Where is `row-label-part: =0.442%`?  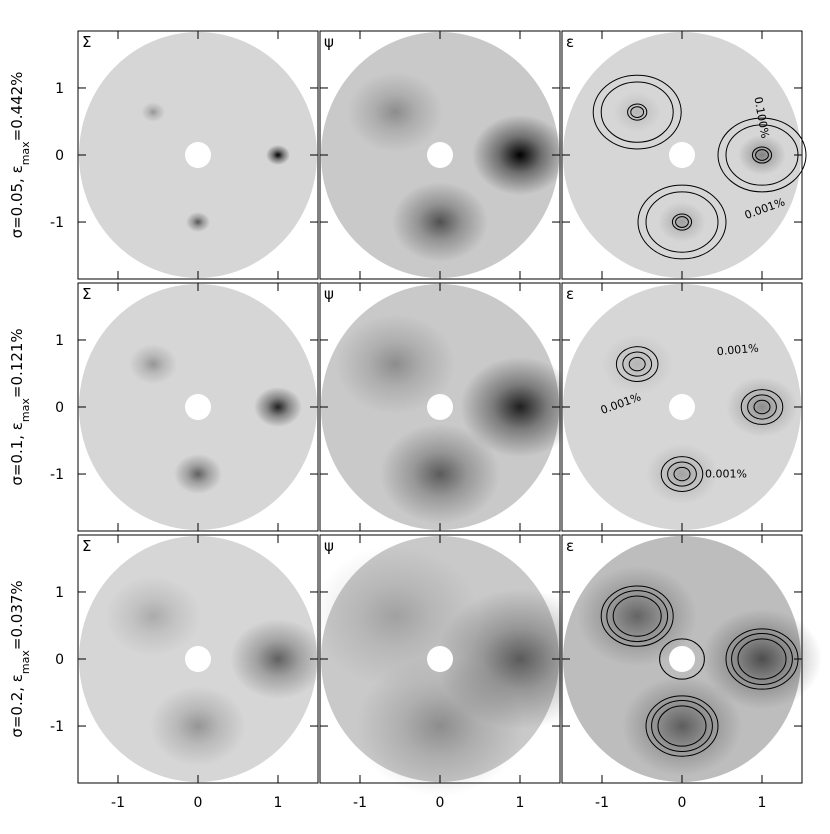 row-label-part: =0.442% is located at coordinates (17, 107).